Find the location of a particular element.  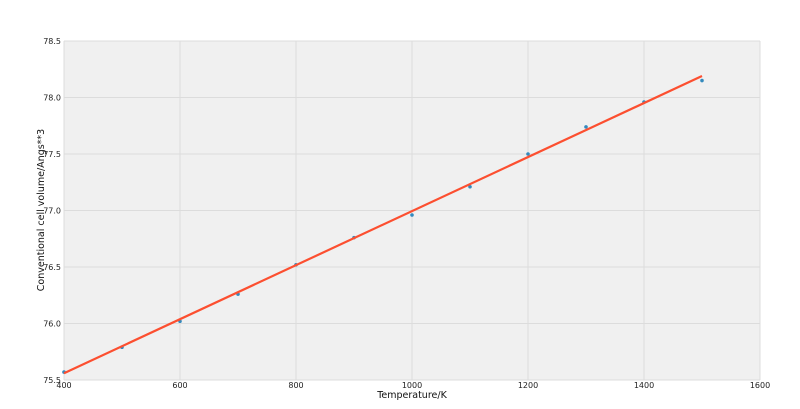

y-tick-label: 76.0 is located at coordinates (52, 324).